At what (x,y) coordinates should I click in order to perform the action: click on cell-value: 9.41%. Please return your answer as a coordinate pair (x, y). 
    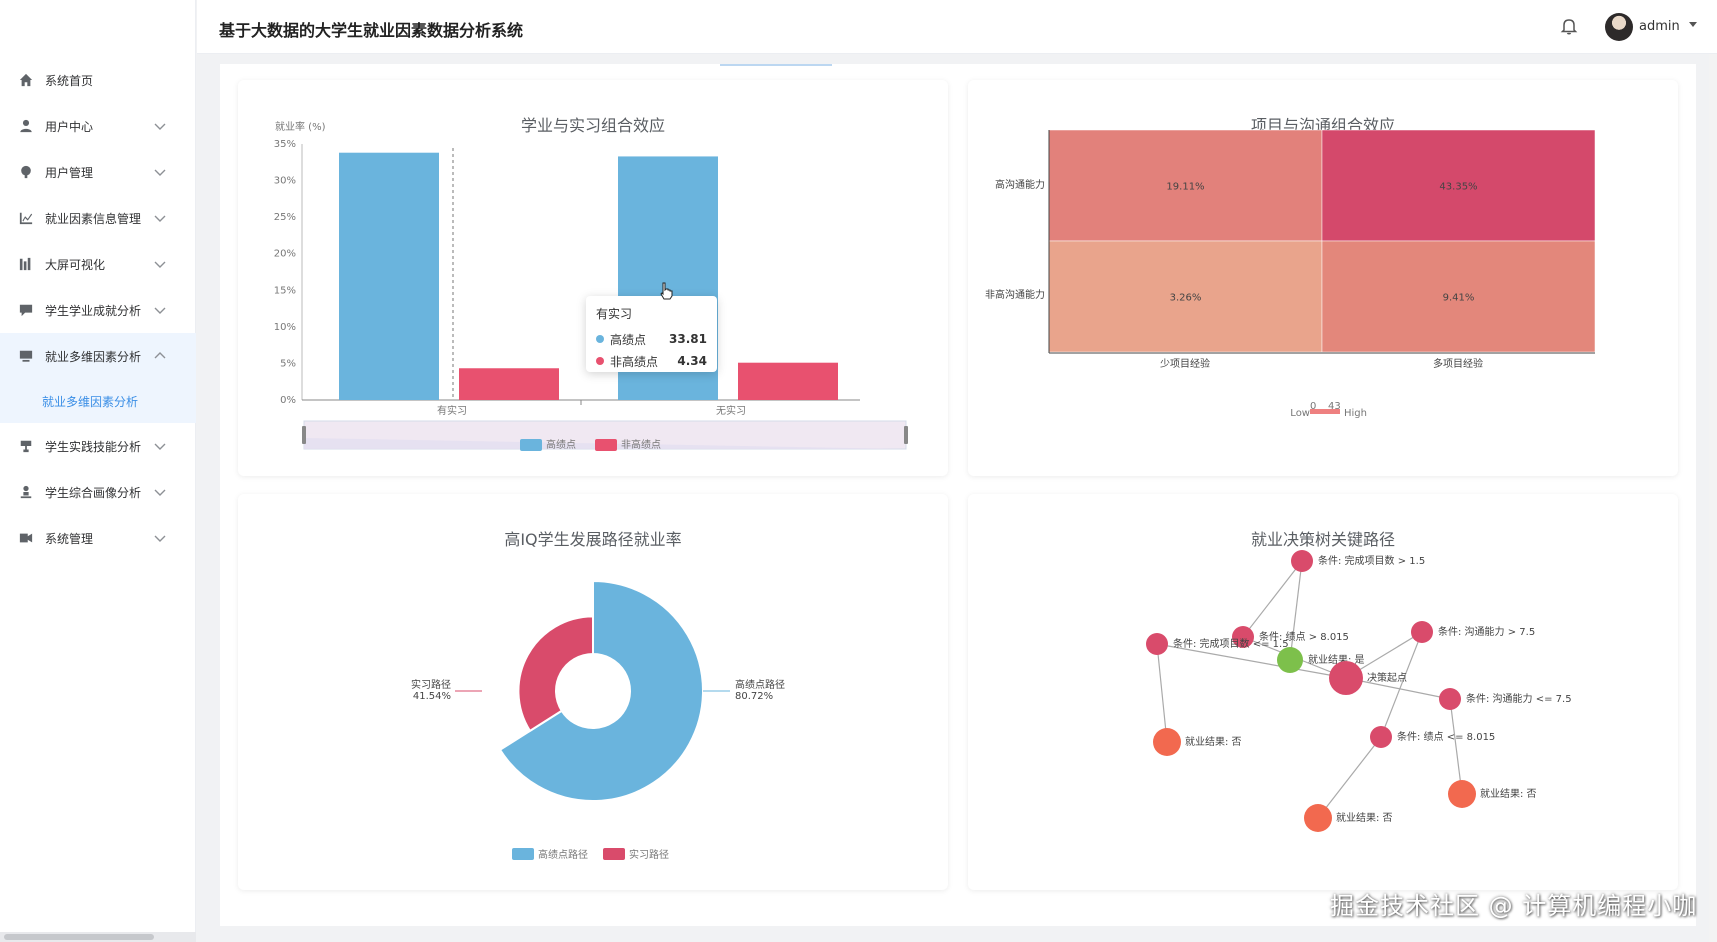
    Looking at the image, I should click on (1459, 298).